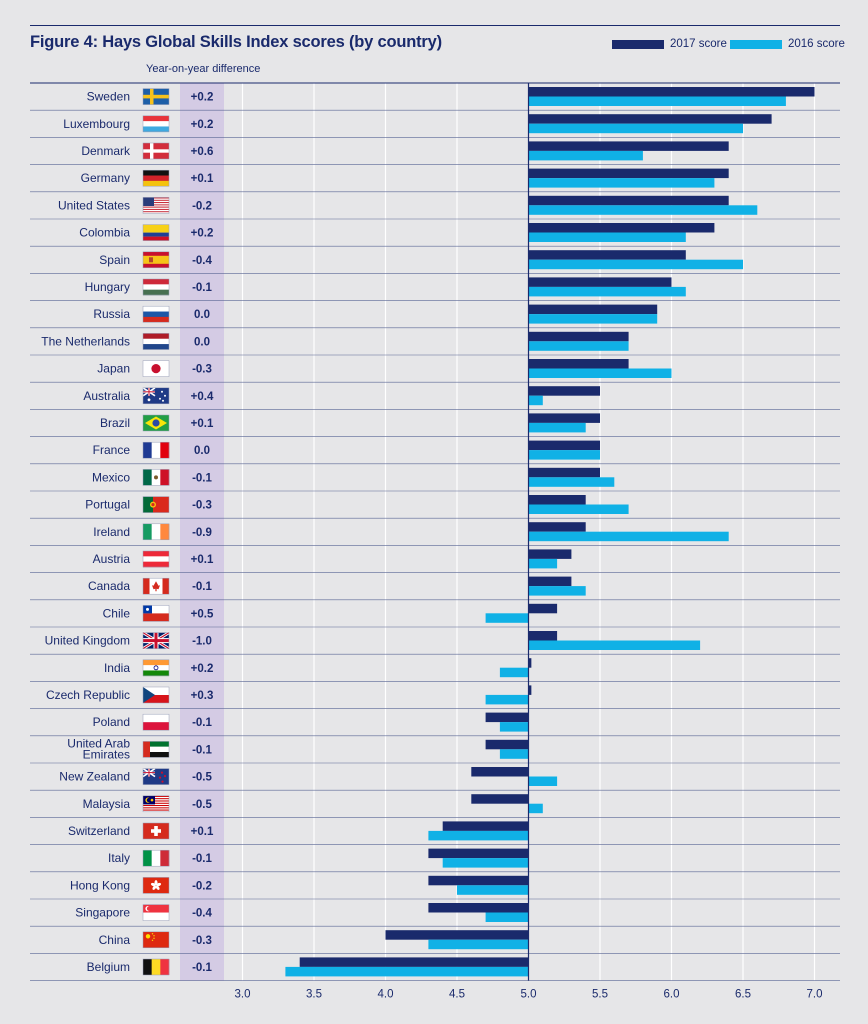 The image size is (868, 1024). Describe the element at coordinates (202, 696) in the screenshot. I see `yoy-difference-czech-republic: +0.3` at that location.